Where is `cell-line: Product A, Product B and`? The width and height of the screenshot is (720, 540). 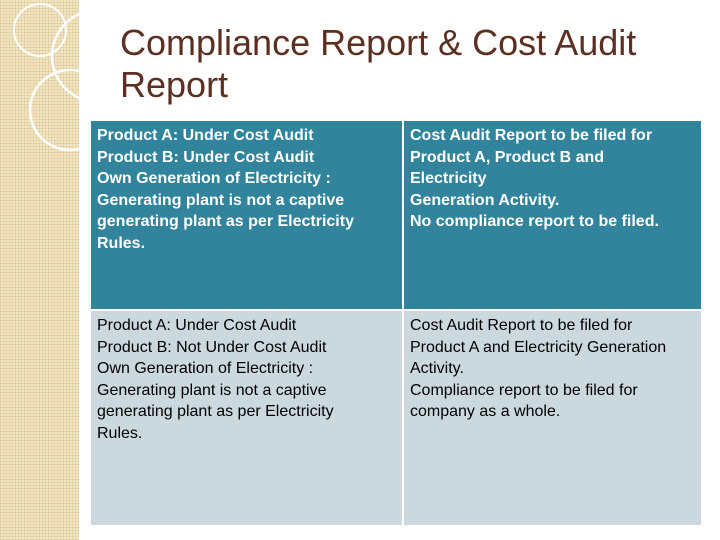
cell-line: Product A, Product B and is located at coordinates (507, 157).